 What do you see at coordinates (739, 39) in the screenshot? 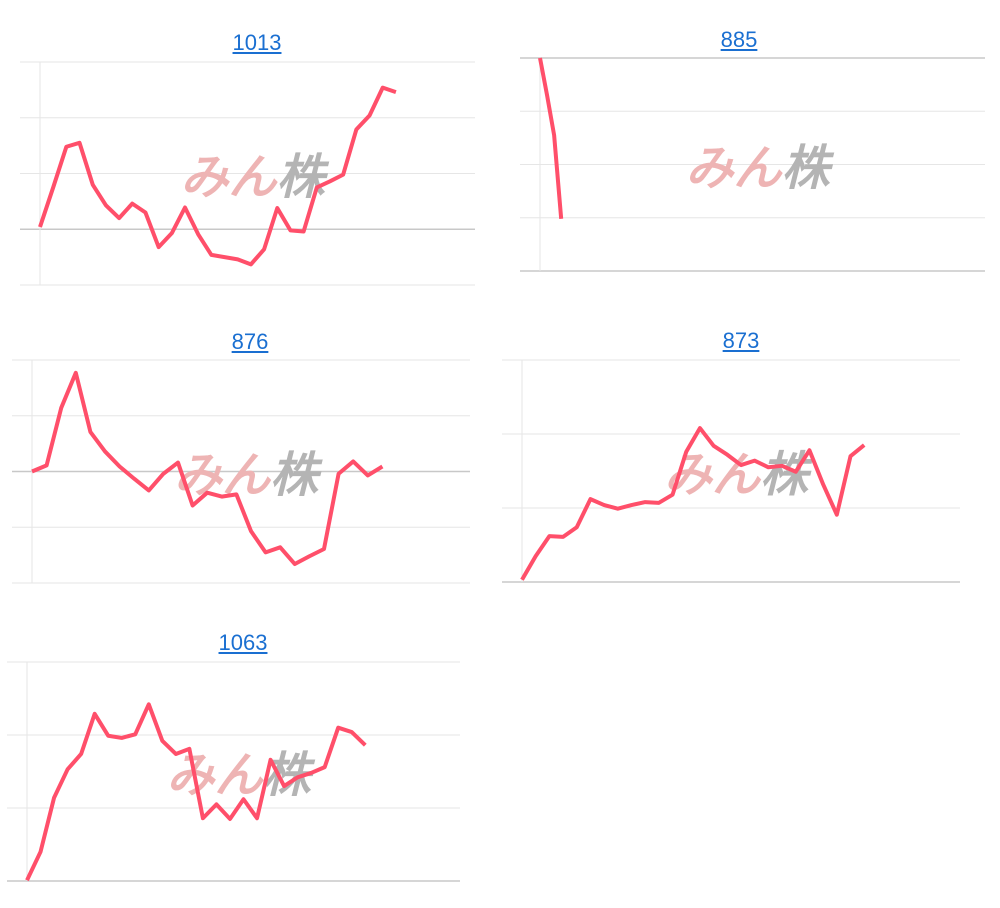
I see `chart-title-link: 885` at bounding box center [739, 39].